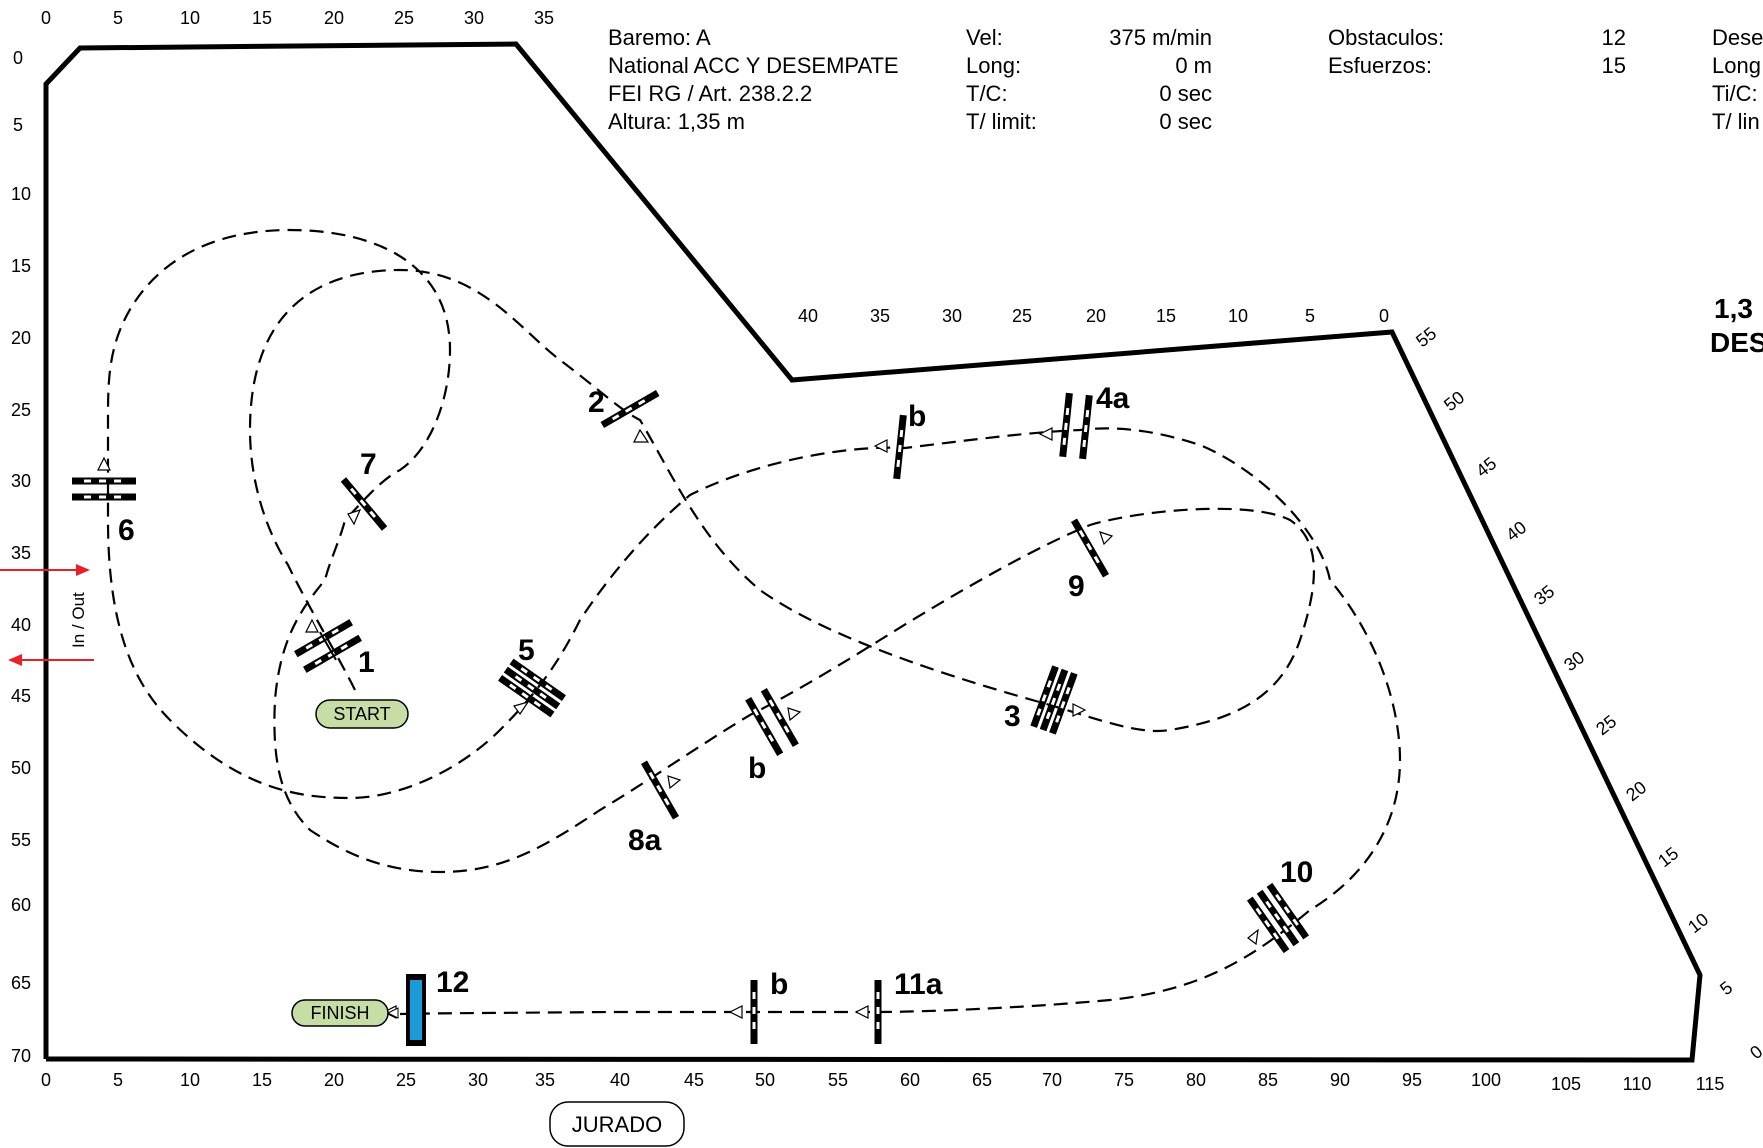  I want to click on jumpoff-label: T/ lin, so click(1736, 121).